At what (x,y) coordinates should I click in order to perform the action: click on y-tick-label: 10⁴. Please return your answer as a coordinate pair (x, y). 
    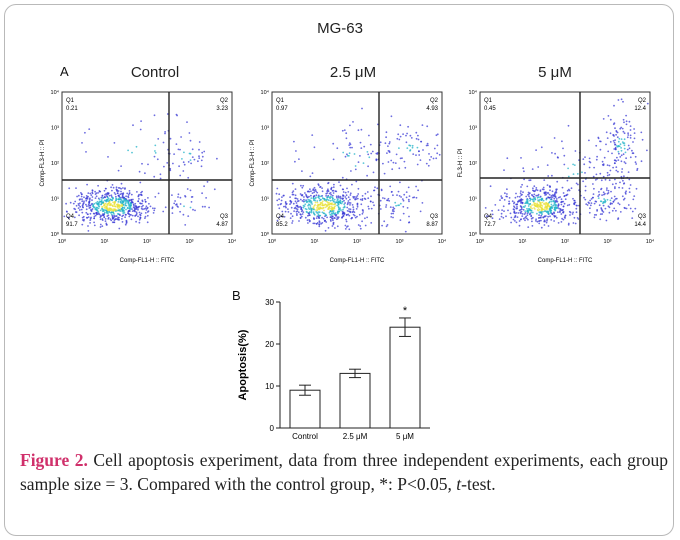
    Looking at the image, I should click on (55, 92).